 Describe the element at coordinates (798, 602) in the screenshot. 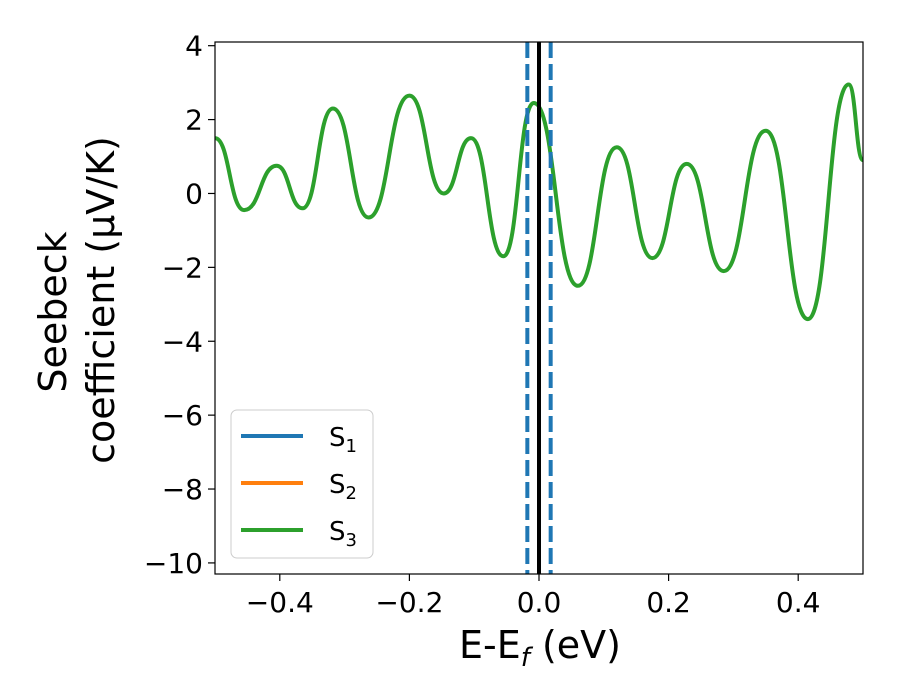

I see `x-tick-label: 0.4` at that location.